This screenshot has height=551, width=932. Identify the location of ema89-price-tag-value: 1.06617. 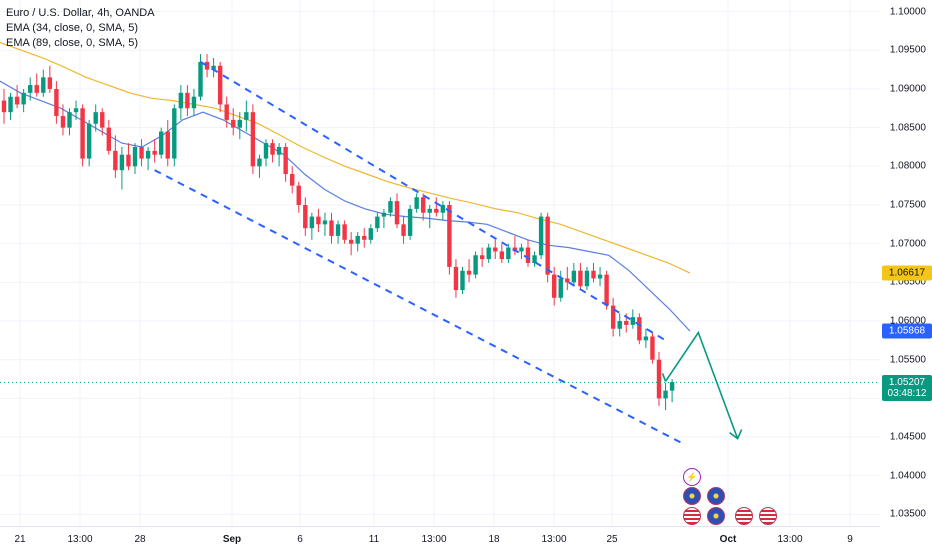
(907, 273).